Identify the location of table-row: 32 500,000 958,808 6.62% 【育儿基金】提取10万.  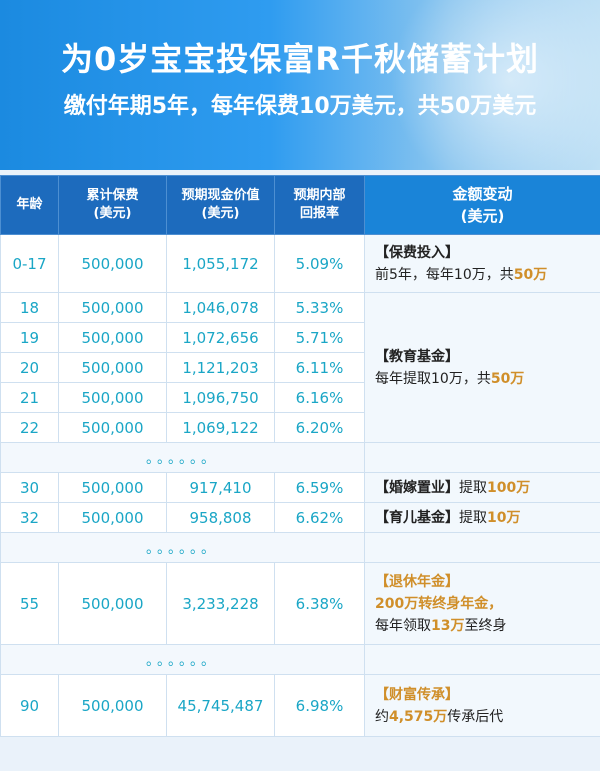
(300, 517).